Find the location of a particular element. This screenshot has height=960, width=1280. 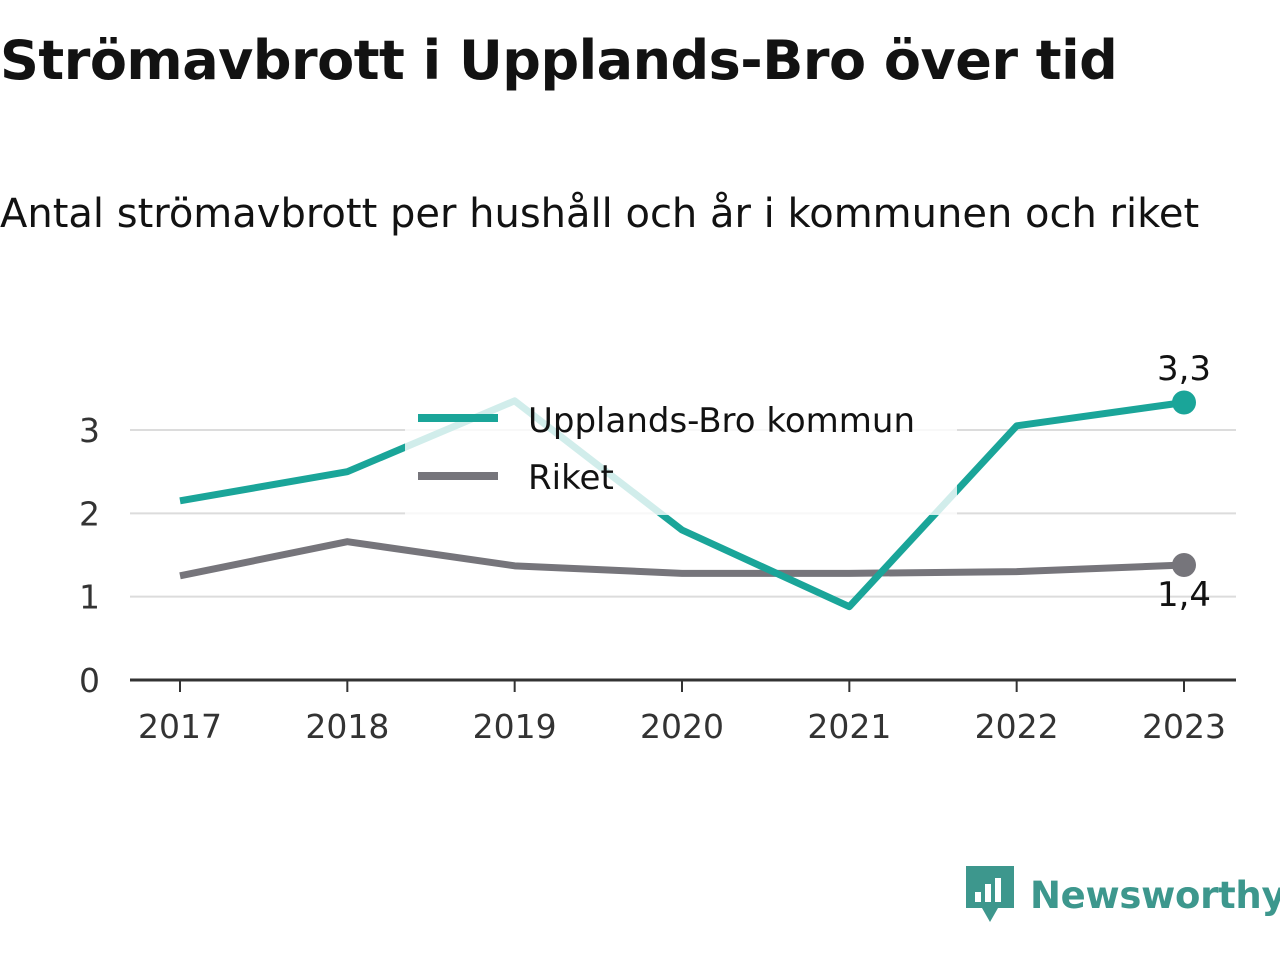

x-tick-label: 2019 is located at coordinates (515, 726).